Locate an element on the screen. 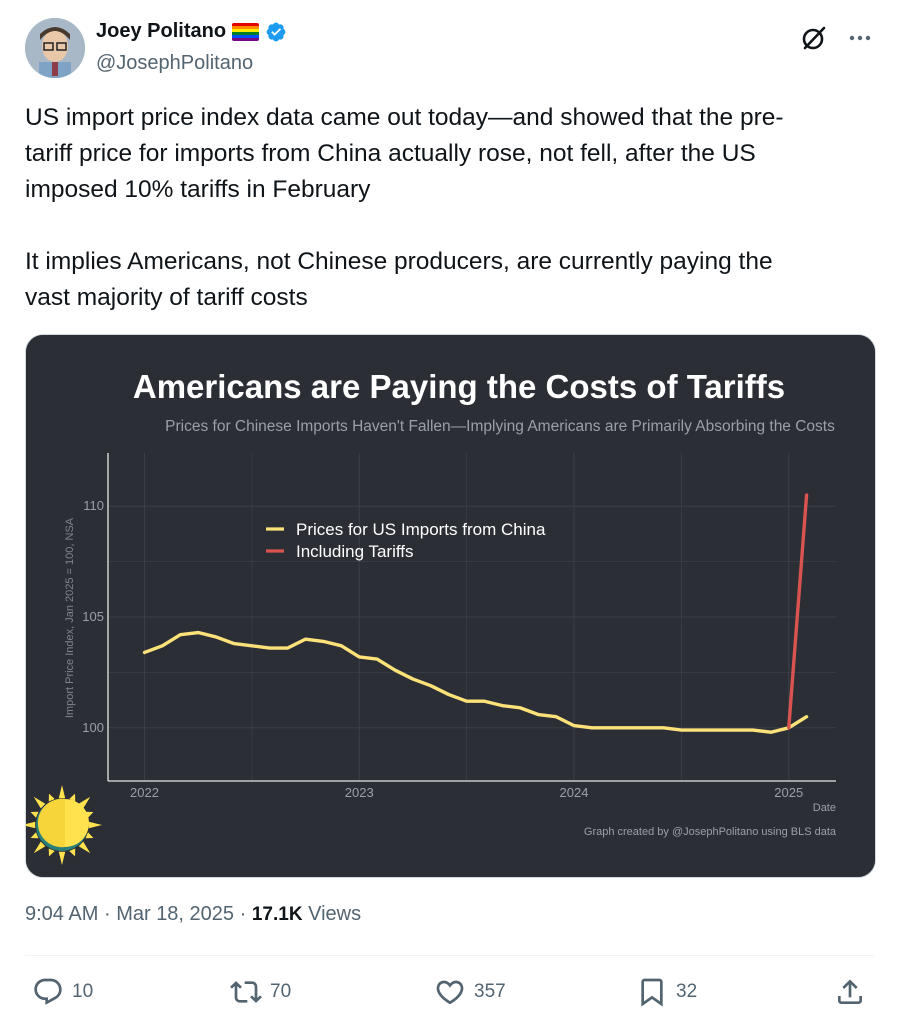 The image size is (898, 1027). sun-logo-icon is located at coordinates (64, 825).